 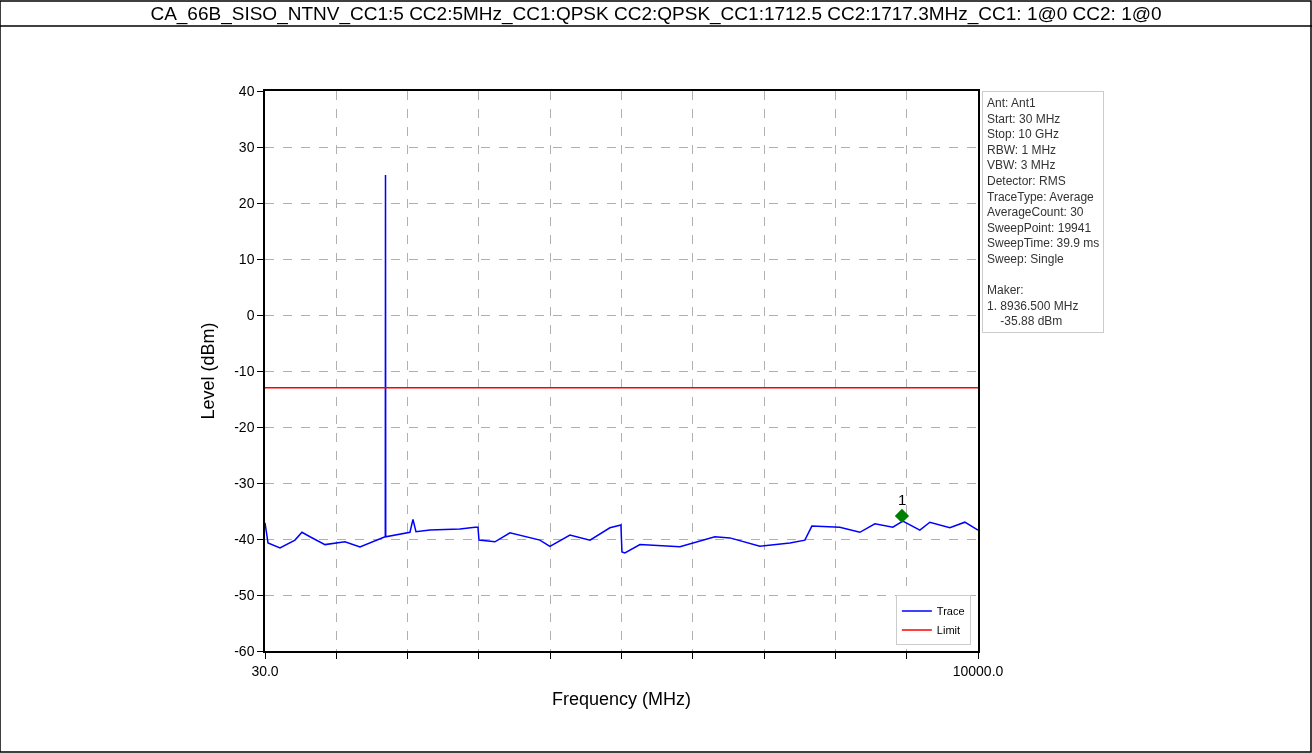 What do you see at coordinates (244, 538) in the screenshot?
I see `y-tick-label: -40` at bounding box center [244, 538].